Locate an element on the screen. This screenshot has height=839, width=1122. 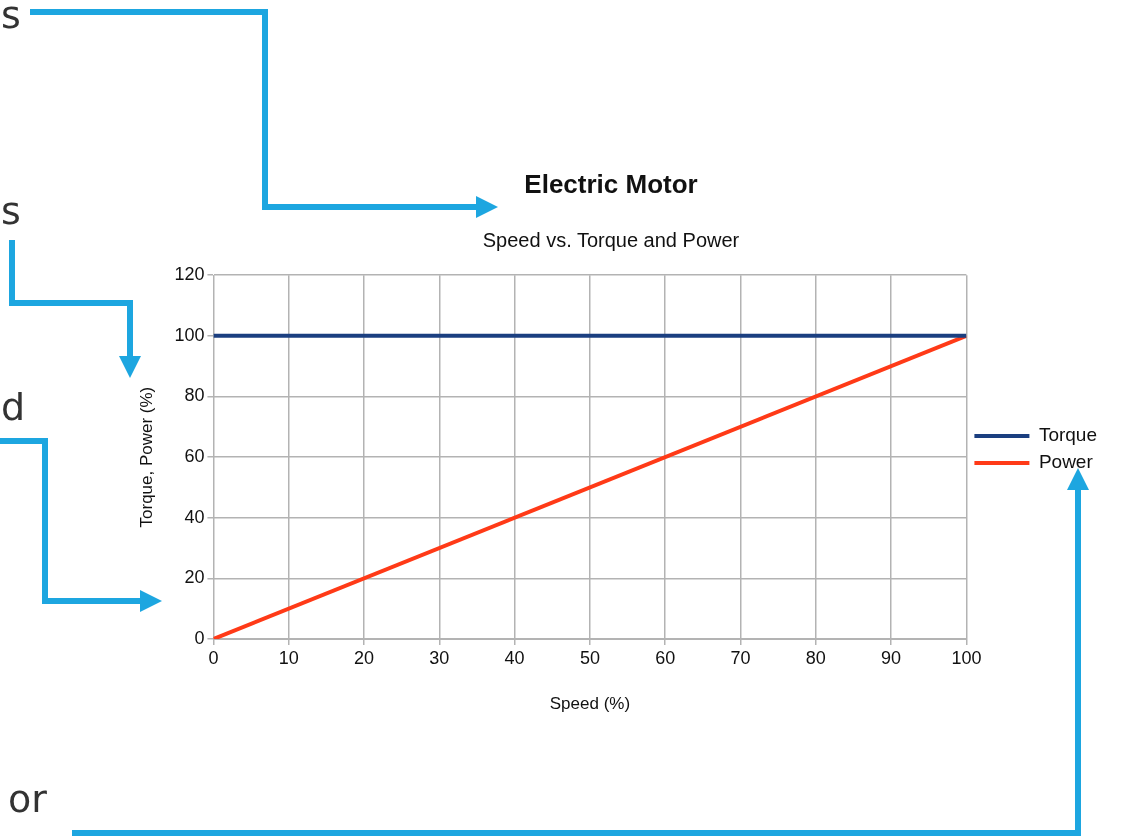
legend-label: Torque is located at coordinates (1068, 435).